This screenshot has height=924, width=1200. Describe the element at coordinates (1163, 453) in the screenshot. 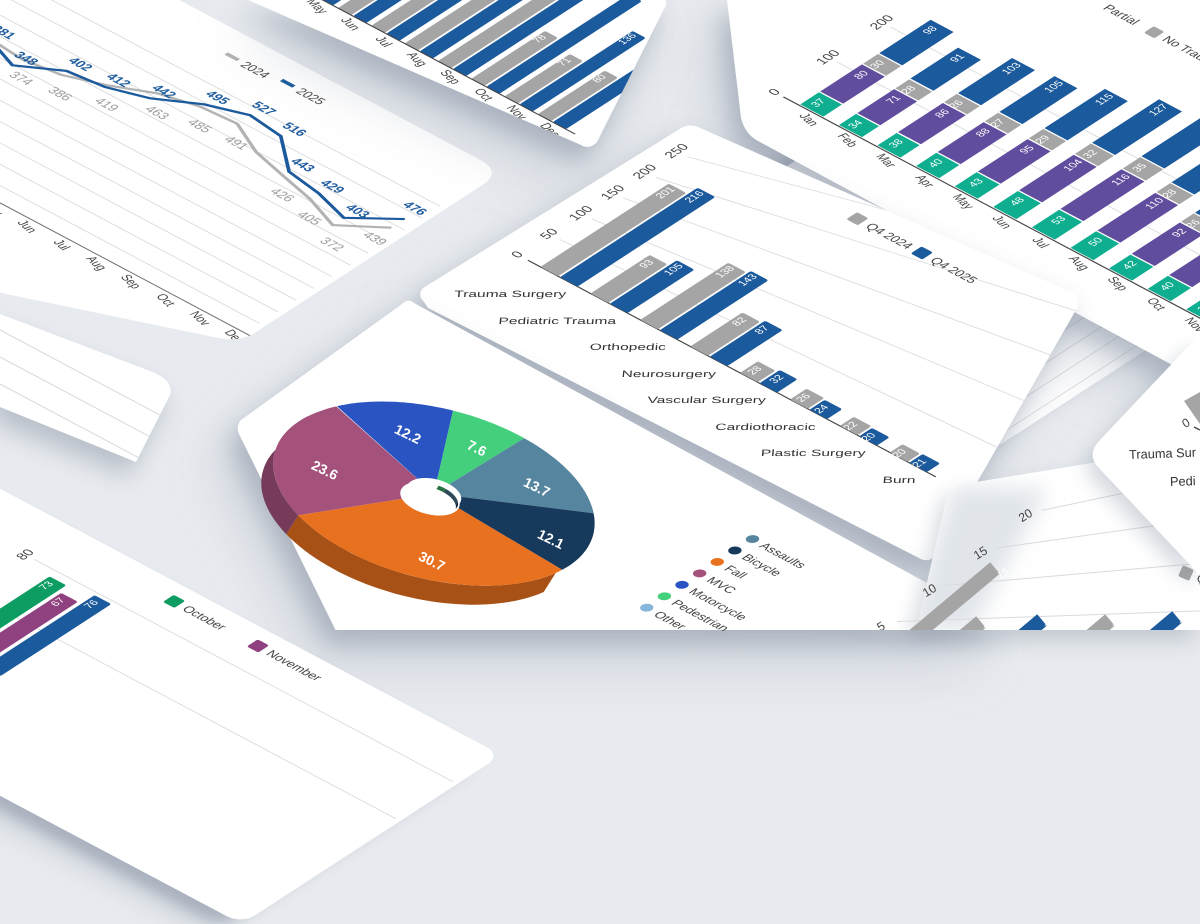

I see `svg-text: Trauma Sur` at that location.